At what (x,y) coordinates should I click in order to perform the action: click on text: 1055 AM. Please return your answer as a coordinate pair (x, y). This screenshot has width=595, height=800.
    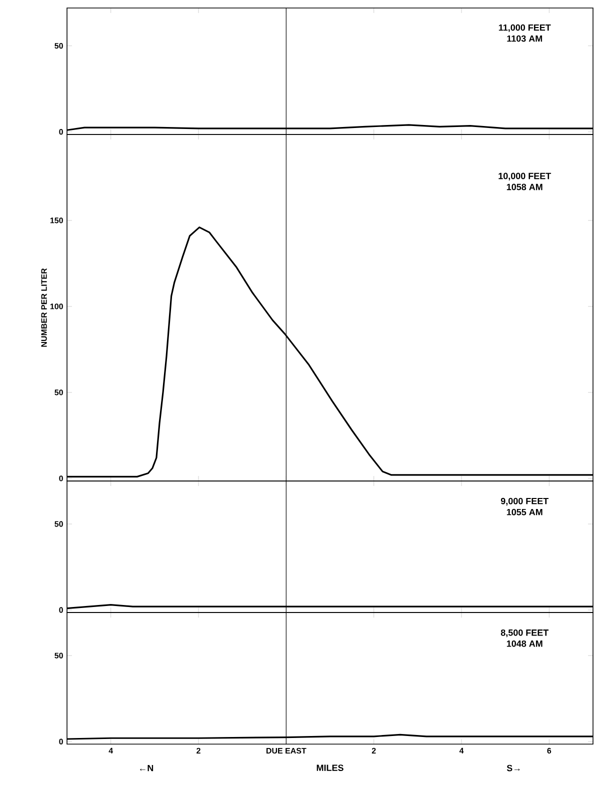
    Looking at the image, I should click on (524, 512).